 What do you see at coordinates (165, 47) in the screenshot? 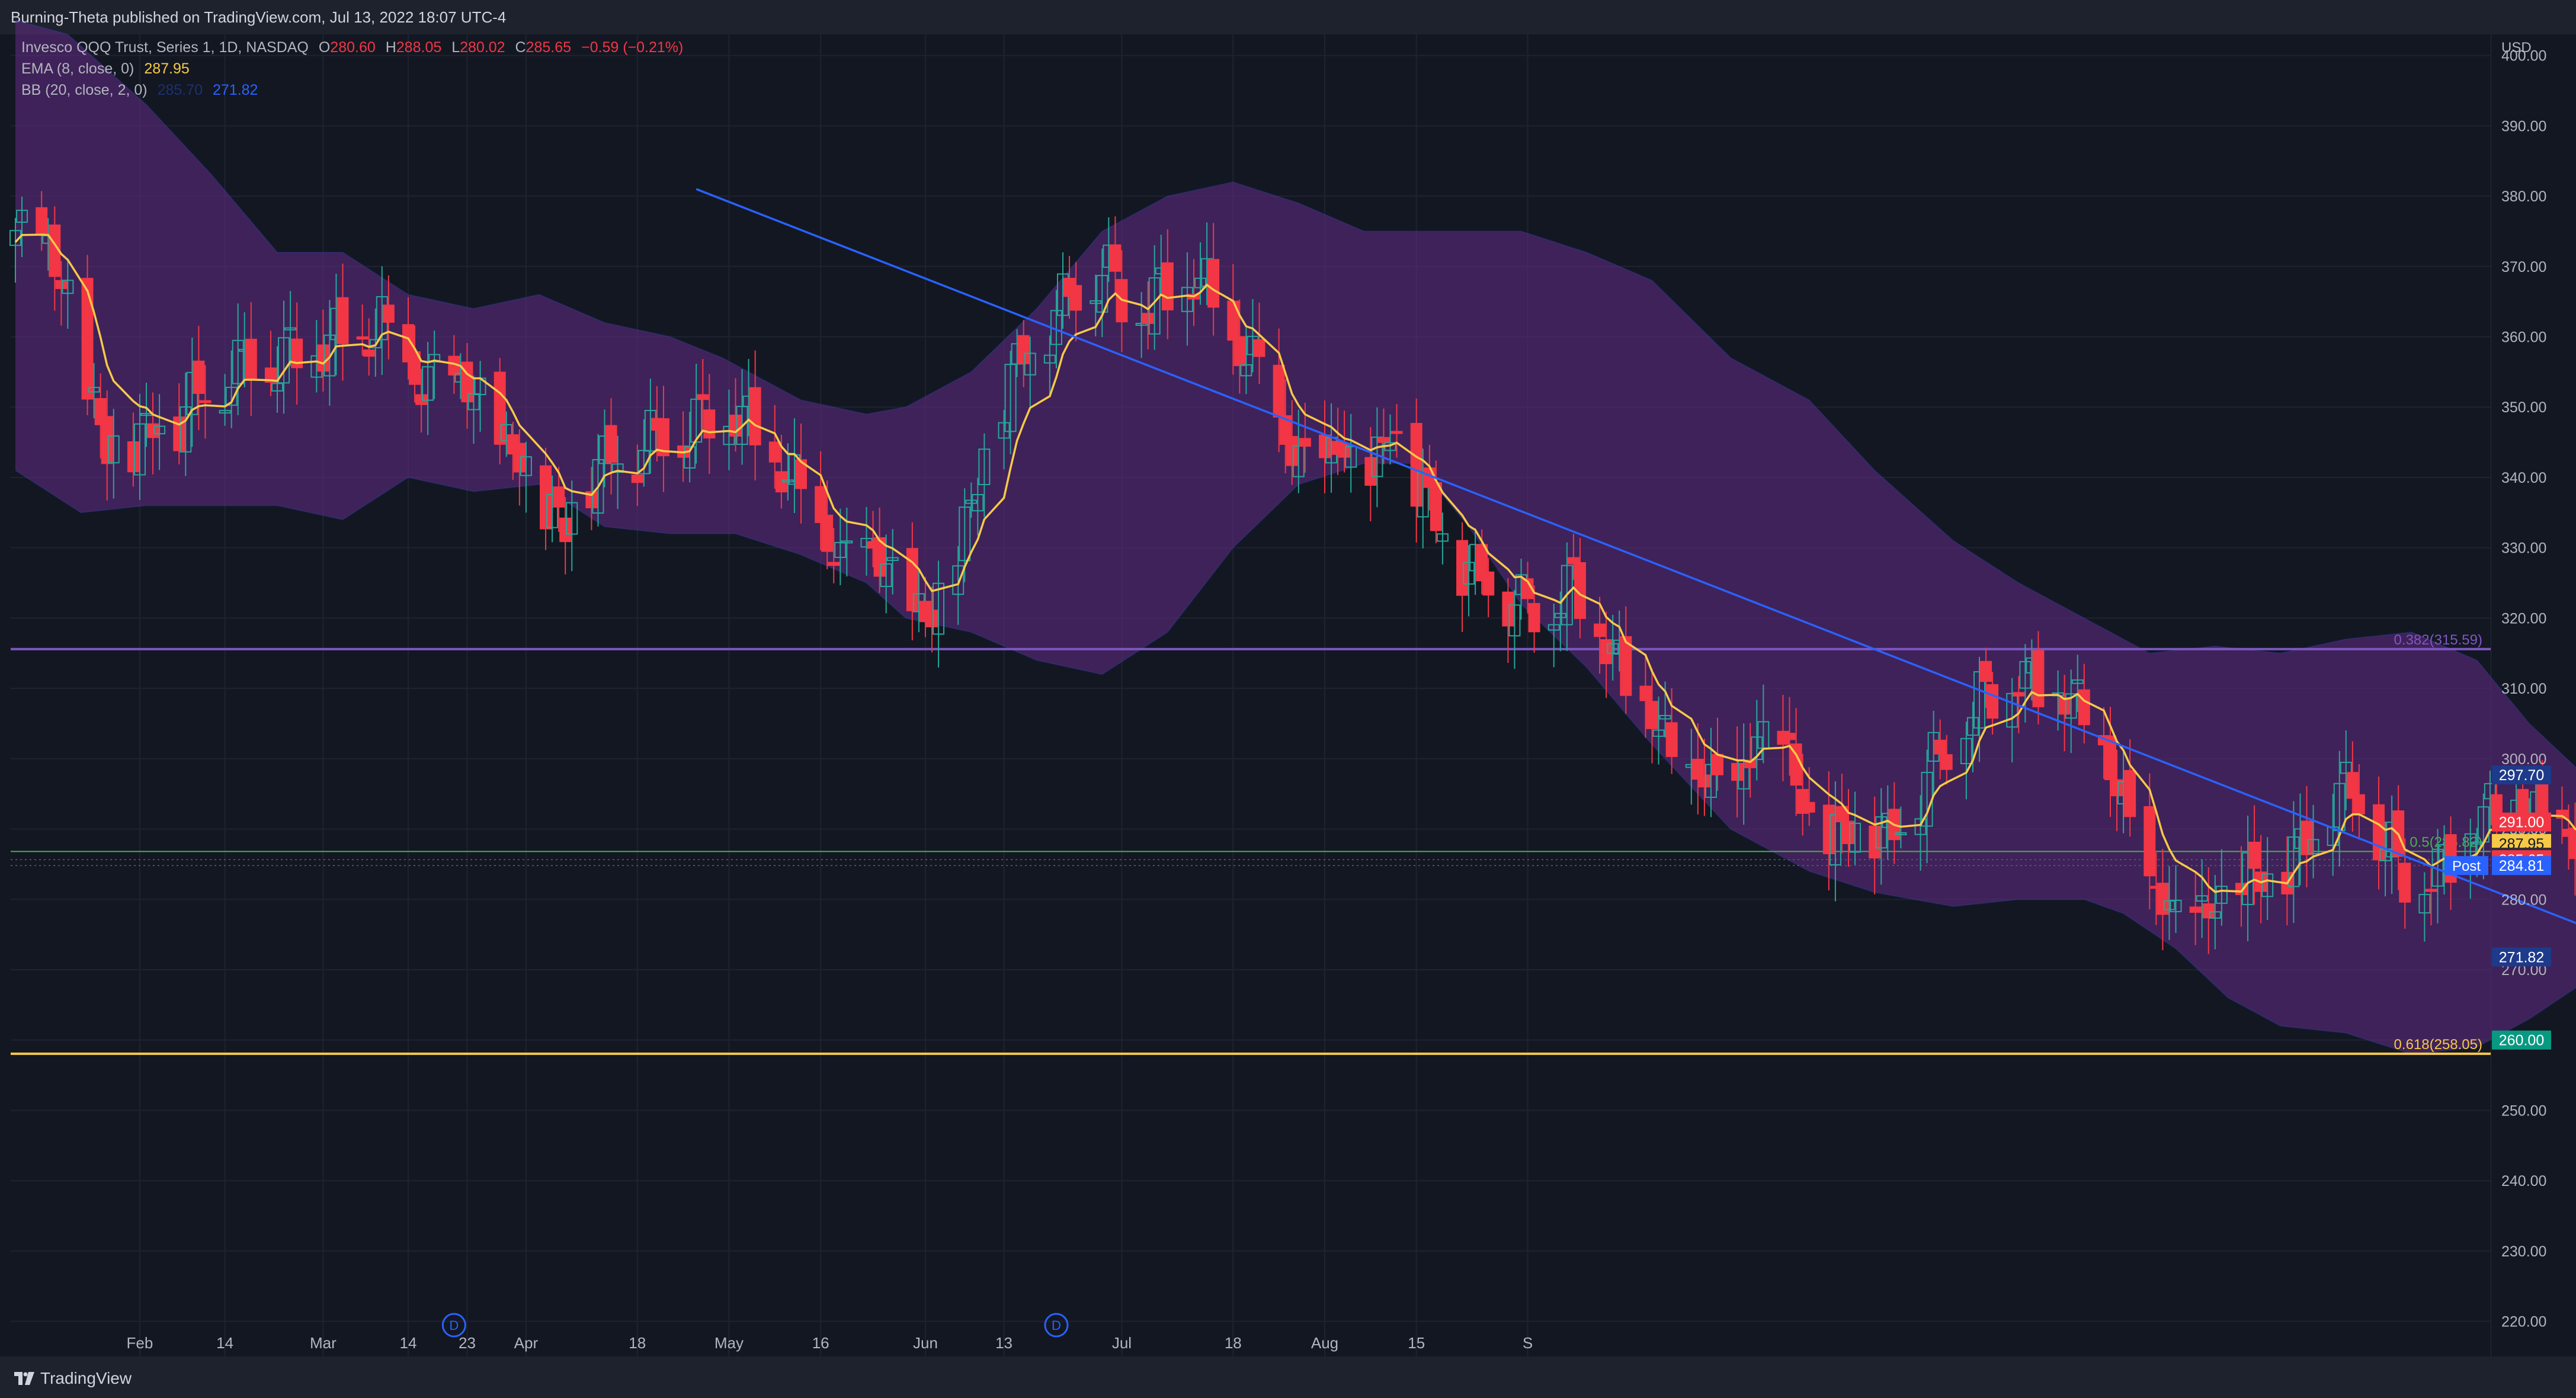
I see `symbol-name: Invesco QQQ Trust, Series 1, 1D, NASDAQ` at bounding box center [165, 47].